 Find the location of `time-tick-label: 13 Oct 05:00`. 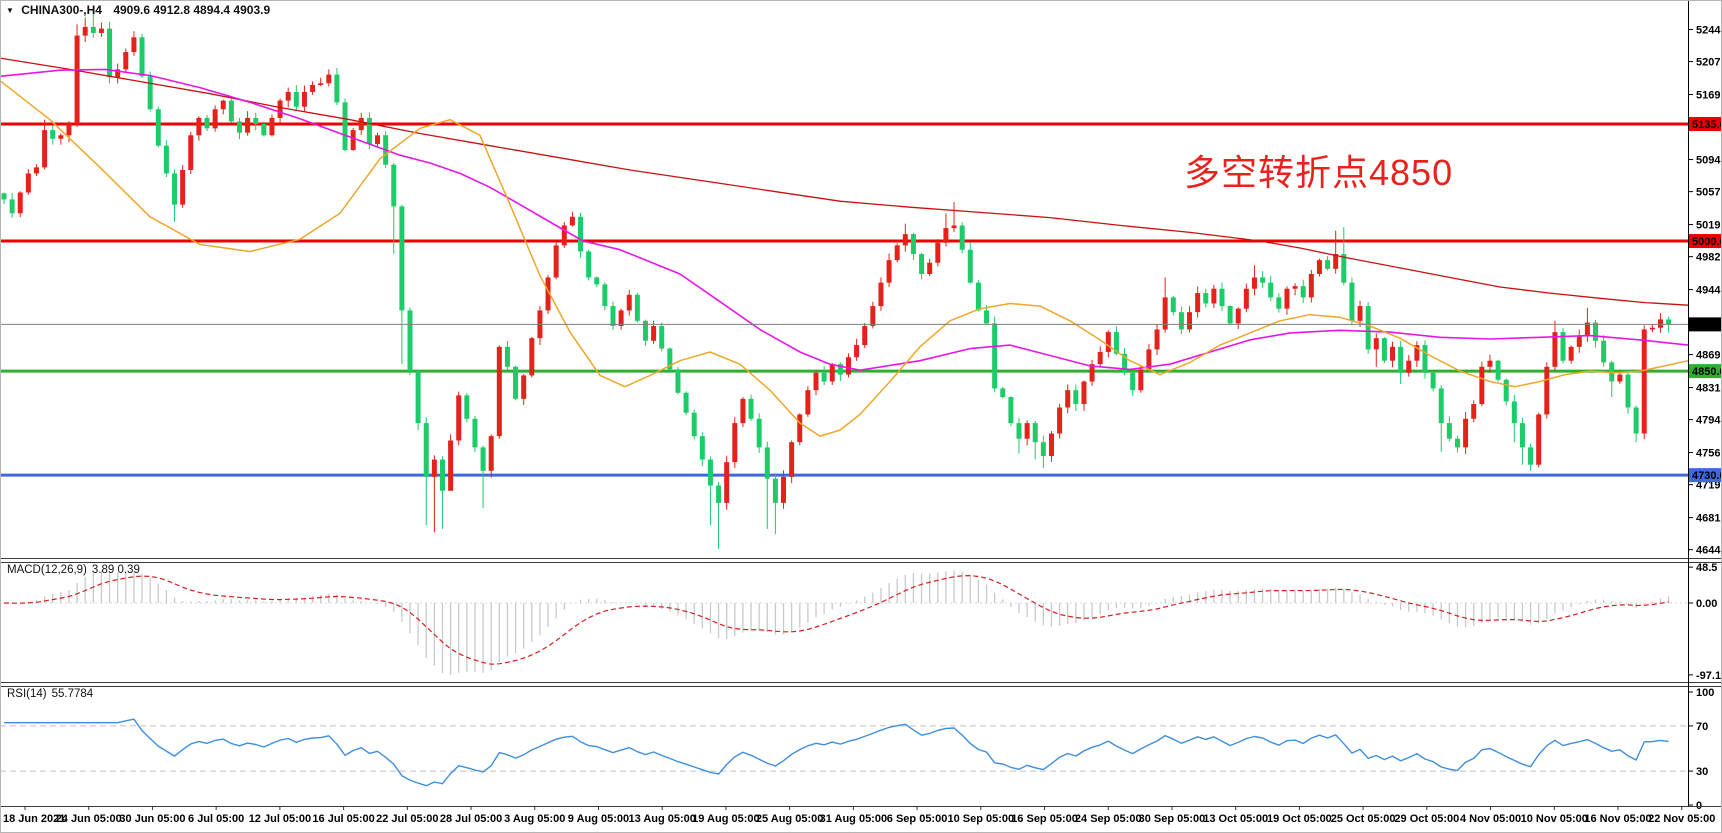

time-tick-label: 13 Oct 05:00 is located at coordinates (1235, 819).